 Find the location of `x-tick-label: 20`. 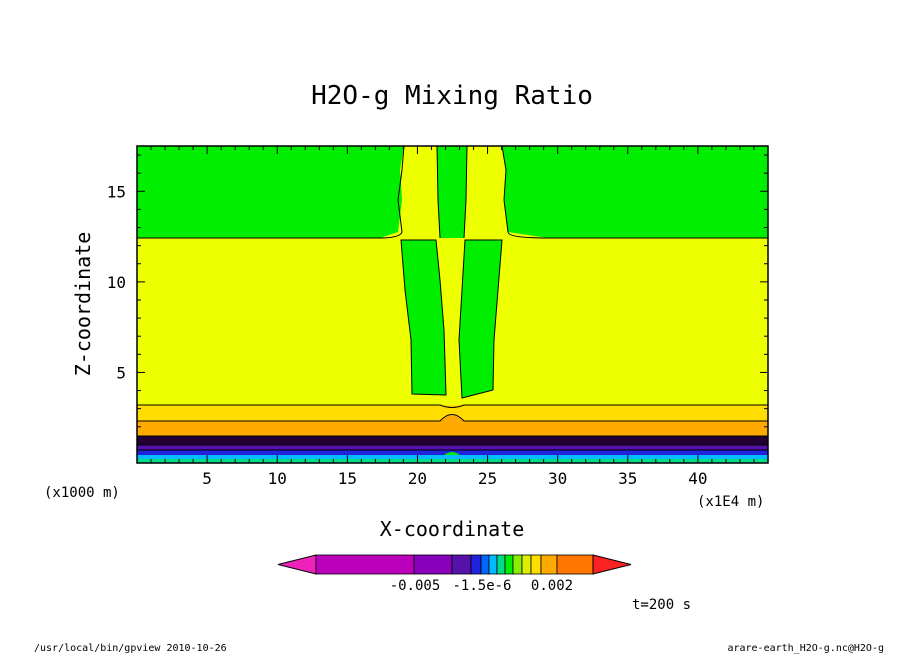

x-tick-label: 20 is located at coordinates (417, 478).